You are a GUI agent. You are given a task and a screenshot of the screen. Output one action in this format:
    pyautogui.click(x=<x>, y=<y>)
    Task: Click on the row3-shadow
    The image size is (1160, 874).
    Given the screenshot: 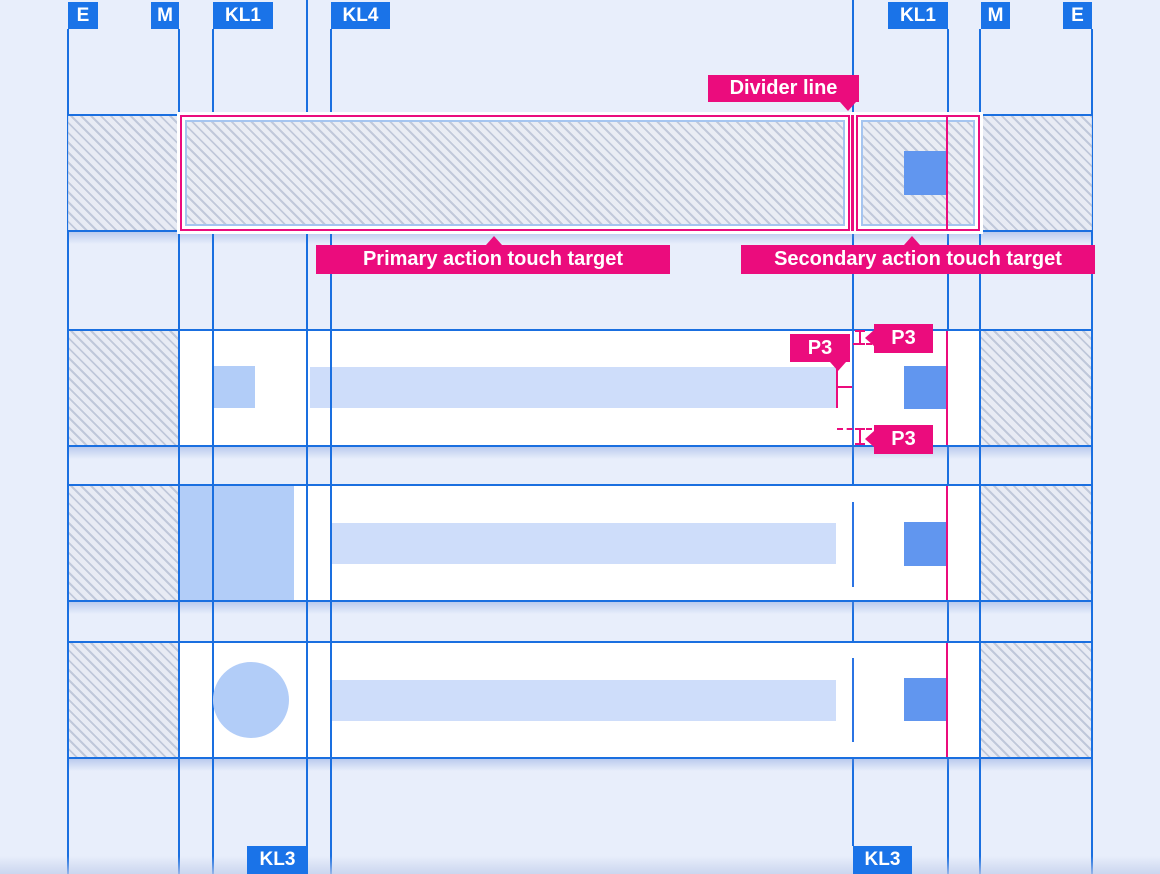 What is the action you would take?
    pyautogui.click(x=580, y=765)
    